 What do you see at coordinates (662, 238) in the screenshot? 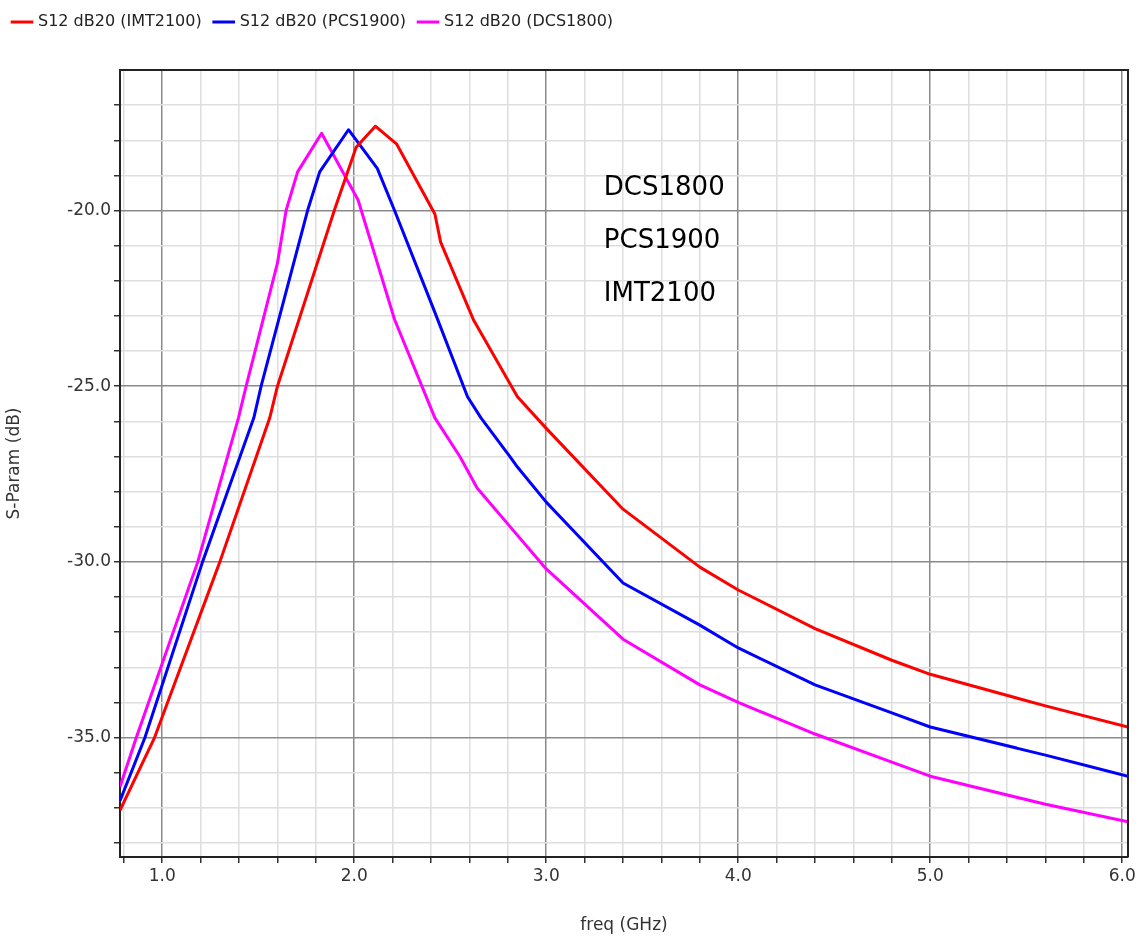
I see `annotation: PCS1900` at bounding box center [662, 238].